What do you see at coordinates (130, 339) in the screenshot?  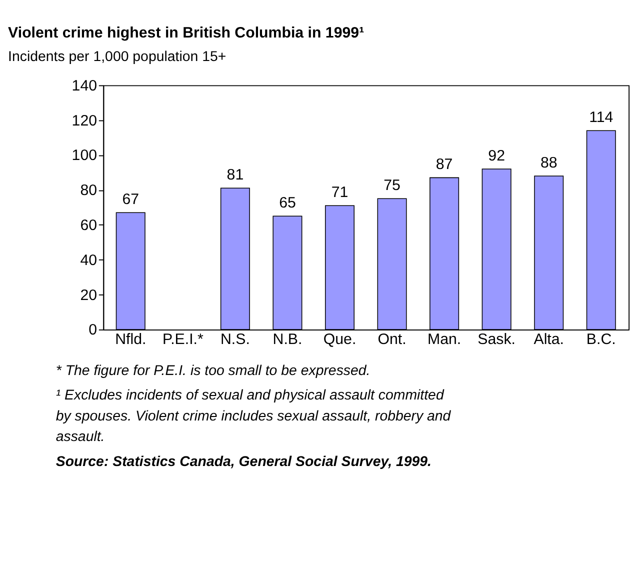 I see `x-tick-label: Nfld.` at bounding box center [130, 339].